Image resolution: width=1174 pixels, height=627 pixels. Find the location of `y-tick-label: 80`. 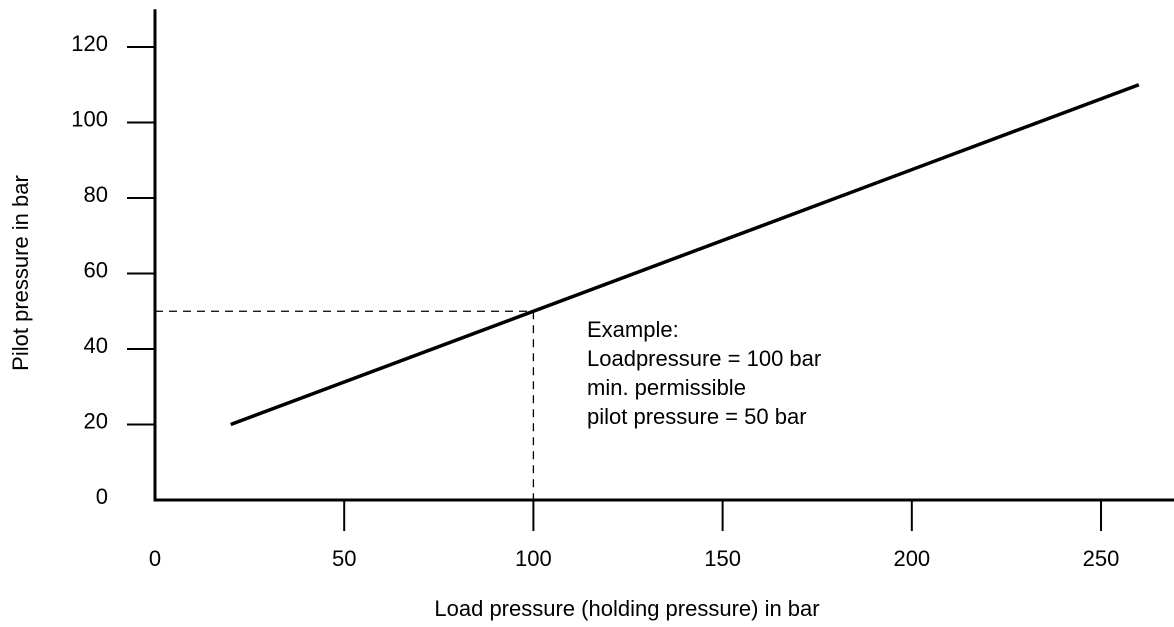

y-tick-label: 80 is located at coordinates (96, 194).